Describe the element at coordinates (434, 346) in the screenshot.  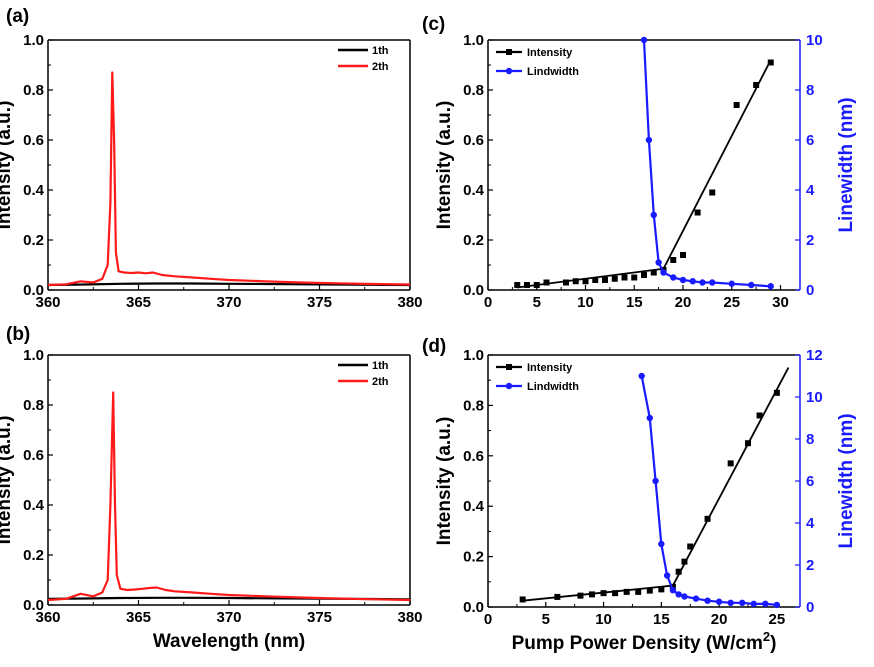
I see `panel-label: (d)` at that location.